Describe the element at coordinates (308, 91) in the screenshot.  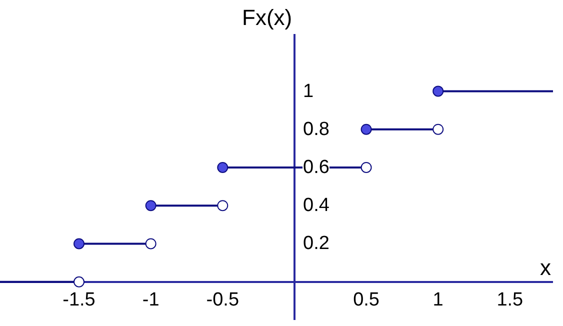
I see `y-tick-label: 1` at that location.